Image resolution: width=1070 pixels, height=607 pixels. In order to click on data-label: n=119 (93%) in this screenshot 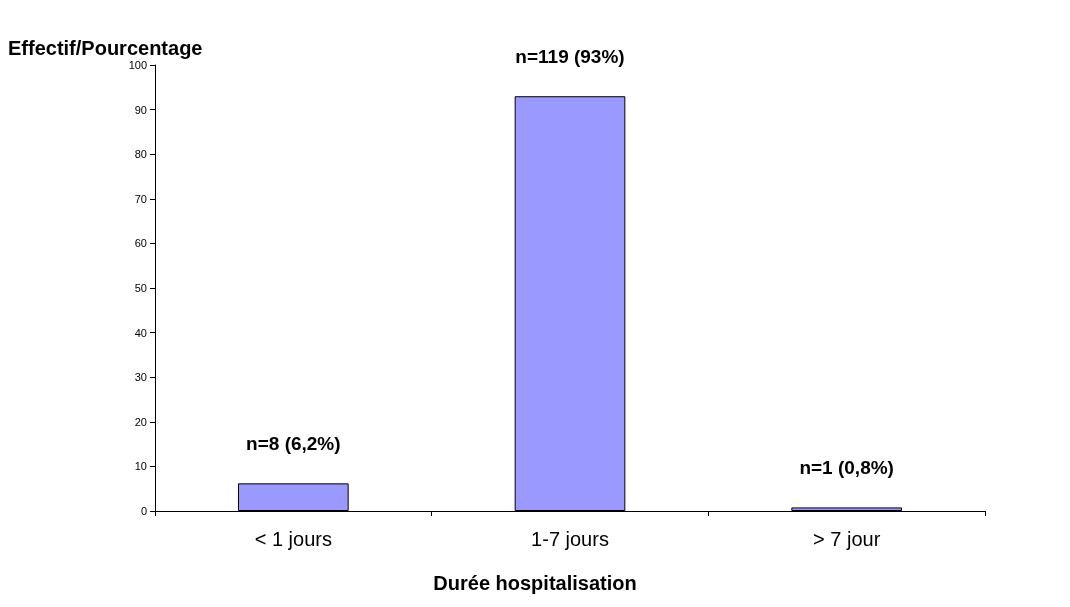, I will do `click(570, 57)`.